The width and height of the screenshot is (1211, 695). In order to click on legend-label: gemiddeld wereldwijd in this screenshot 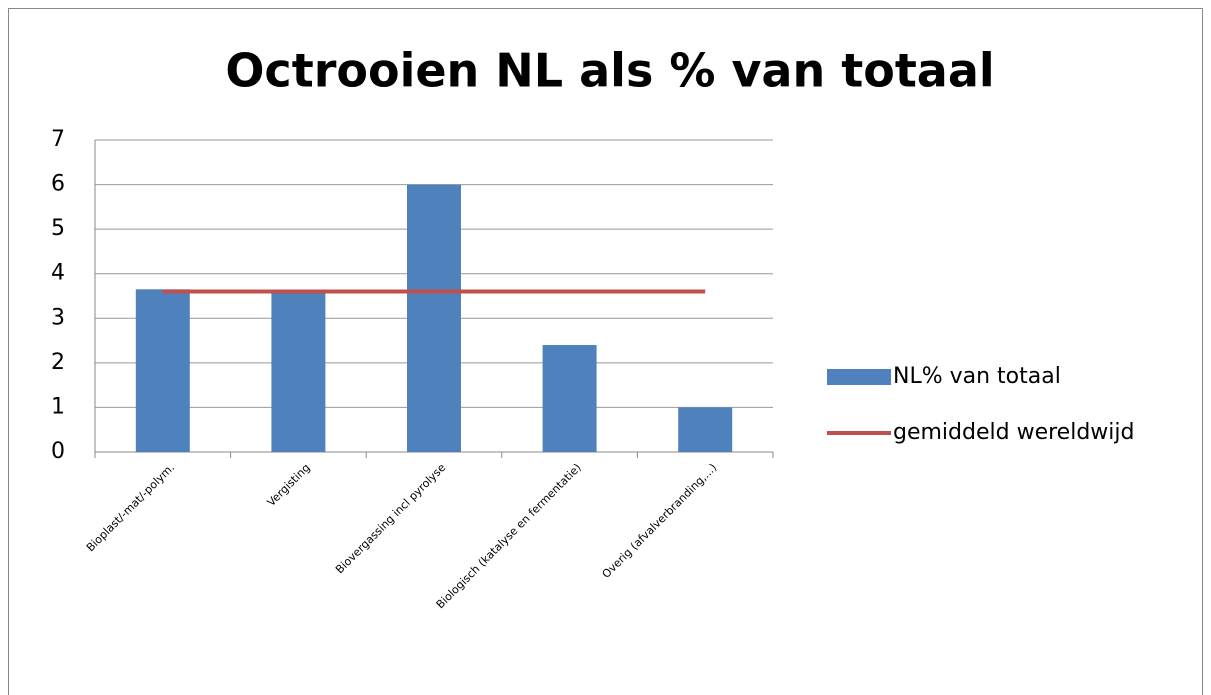, I will do `click(1013, 432)`.